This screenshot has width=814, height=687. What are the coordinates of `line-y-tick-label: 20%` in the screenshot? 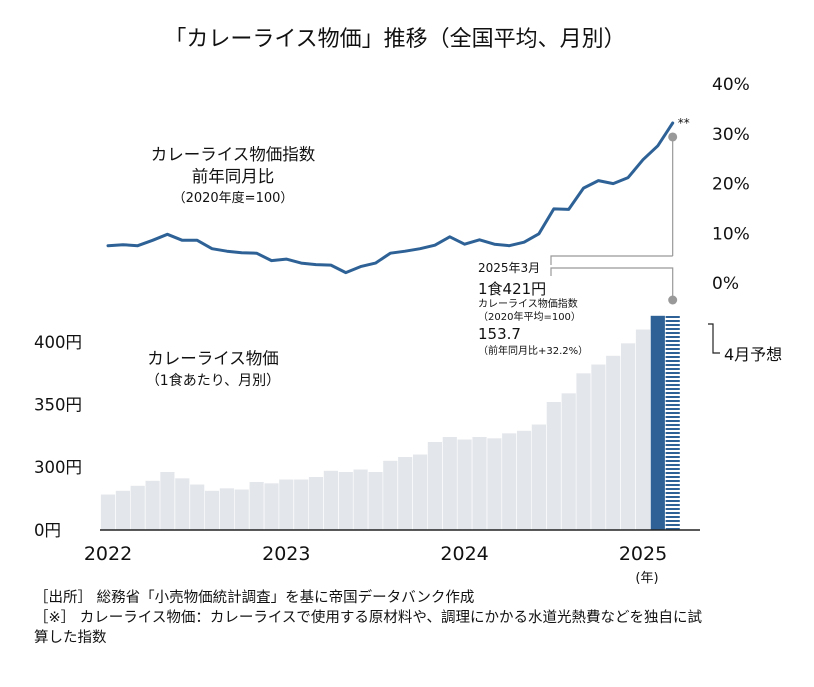 It's located at (731, 185).